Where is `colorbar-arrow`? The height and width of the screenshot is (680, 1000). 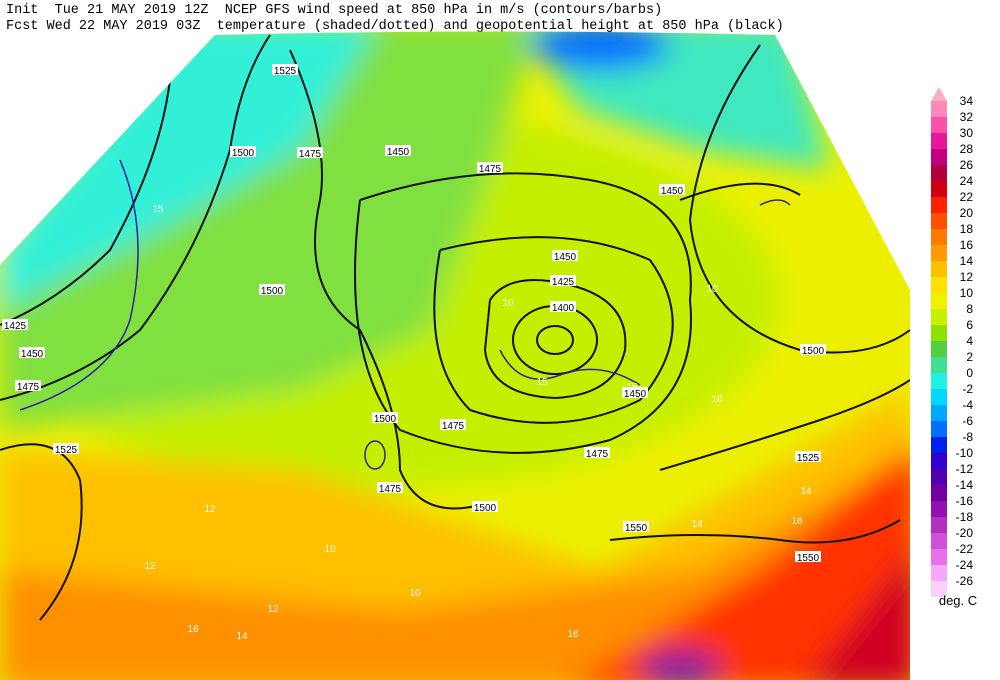
colorbar-arrow is located at coordinates (939, 94).